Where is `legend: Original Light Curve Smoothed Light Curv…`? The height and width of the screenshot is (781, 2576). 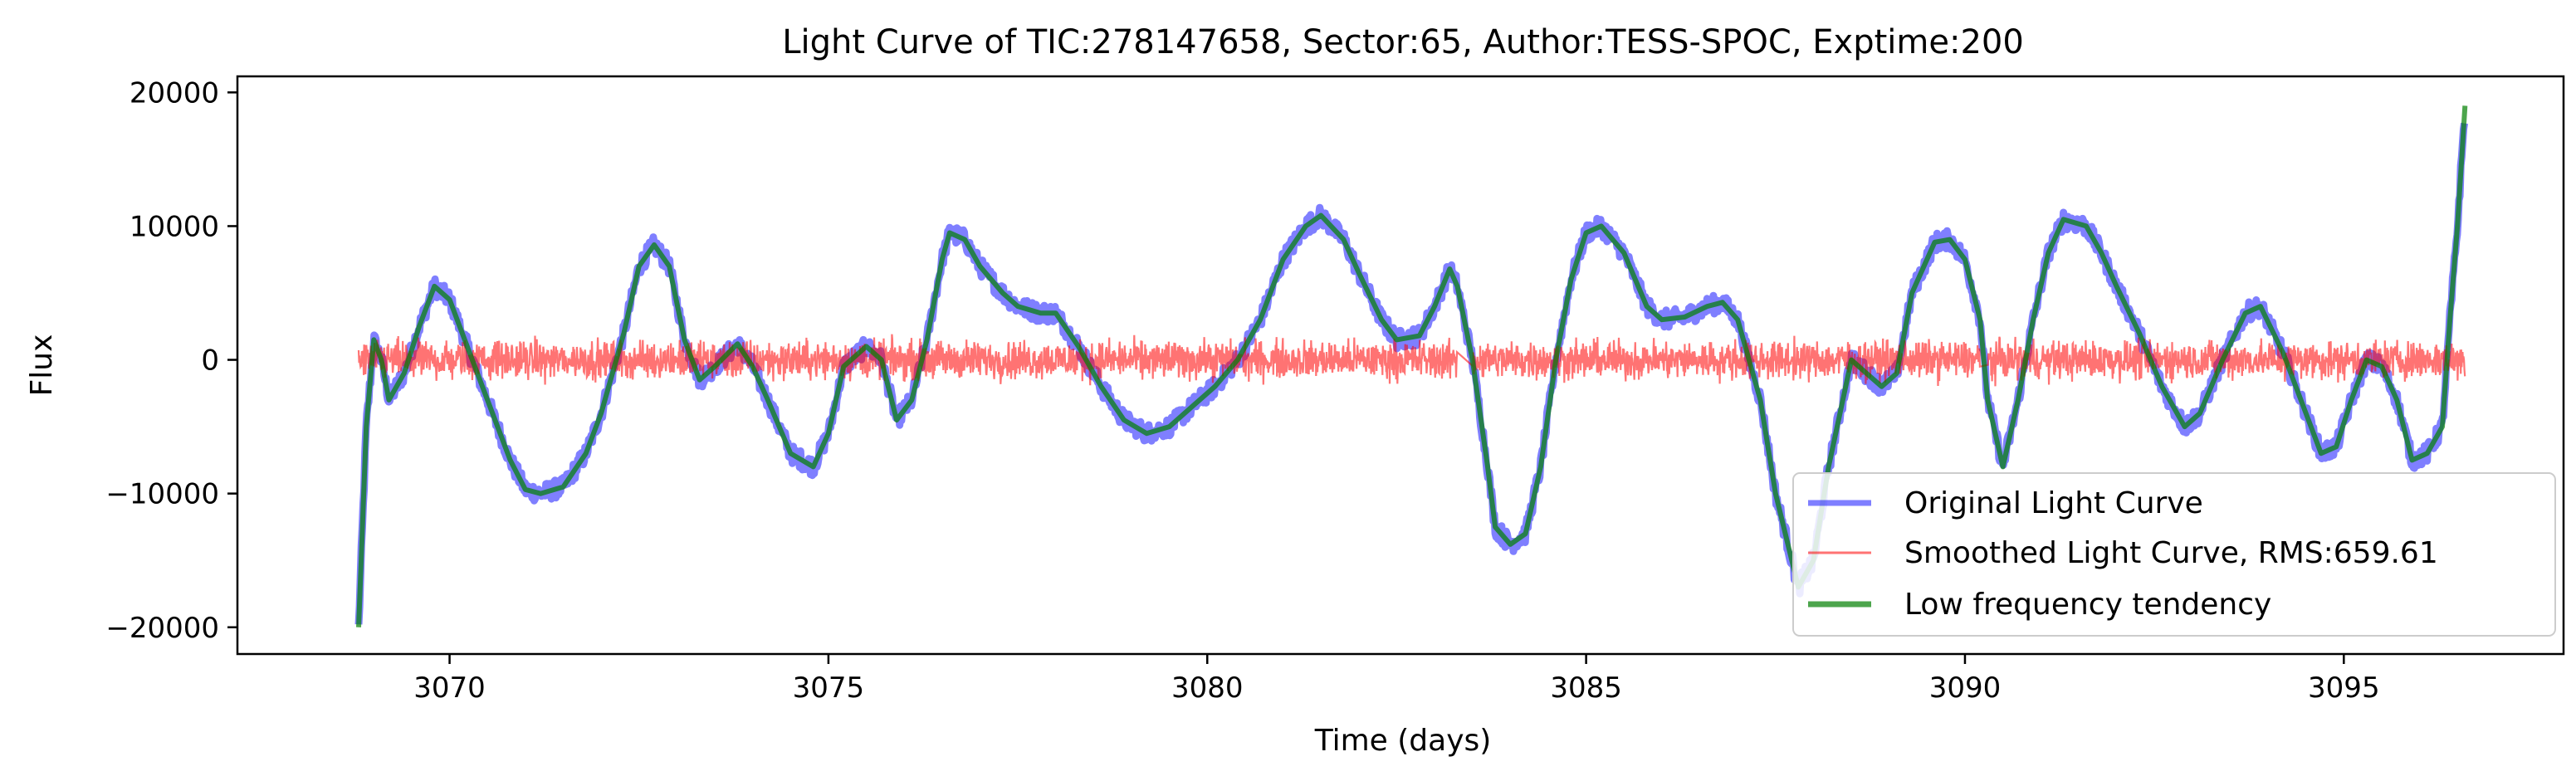
legend: Original Light Curve Smoothed Light Curv… is located at coordinates (2174, 554).